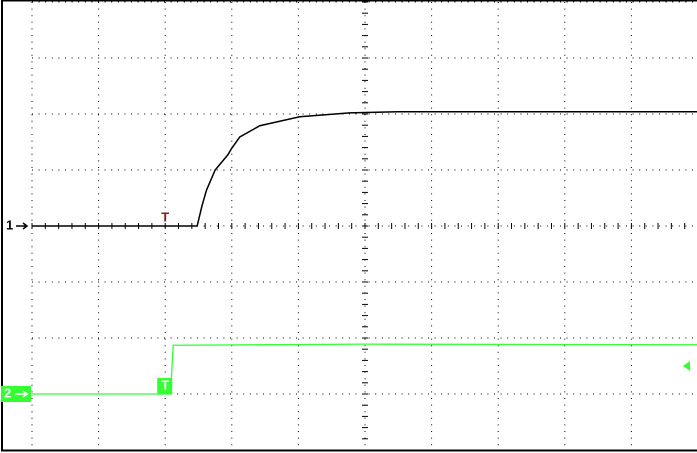  What do you see at coordinates (7, 392) in the screenshot?
I see `channel-marker: 2` at bounding box center [7, 392].